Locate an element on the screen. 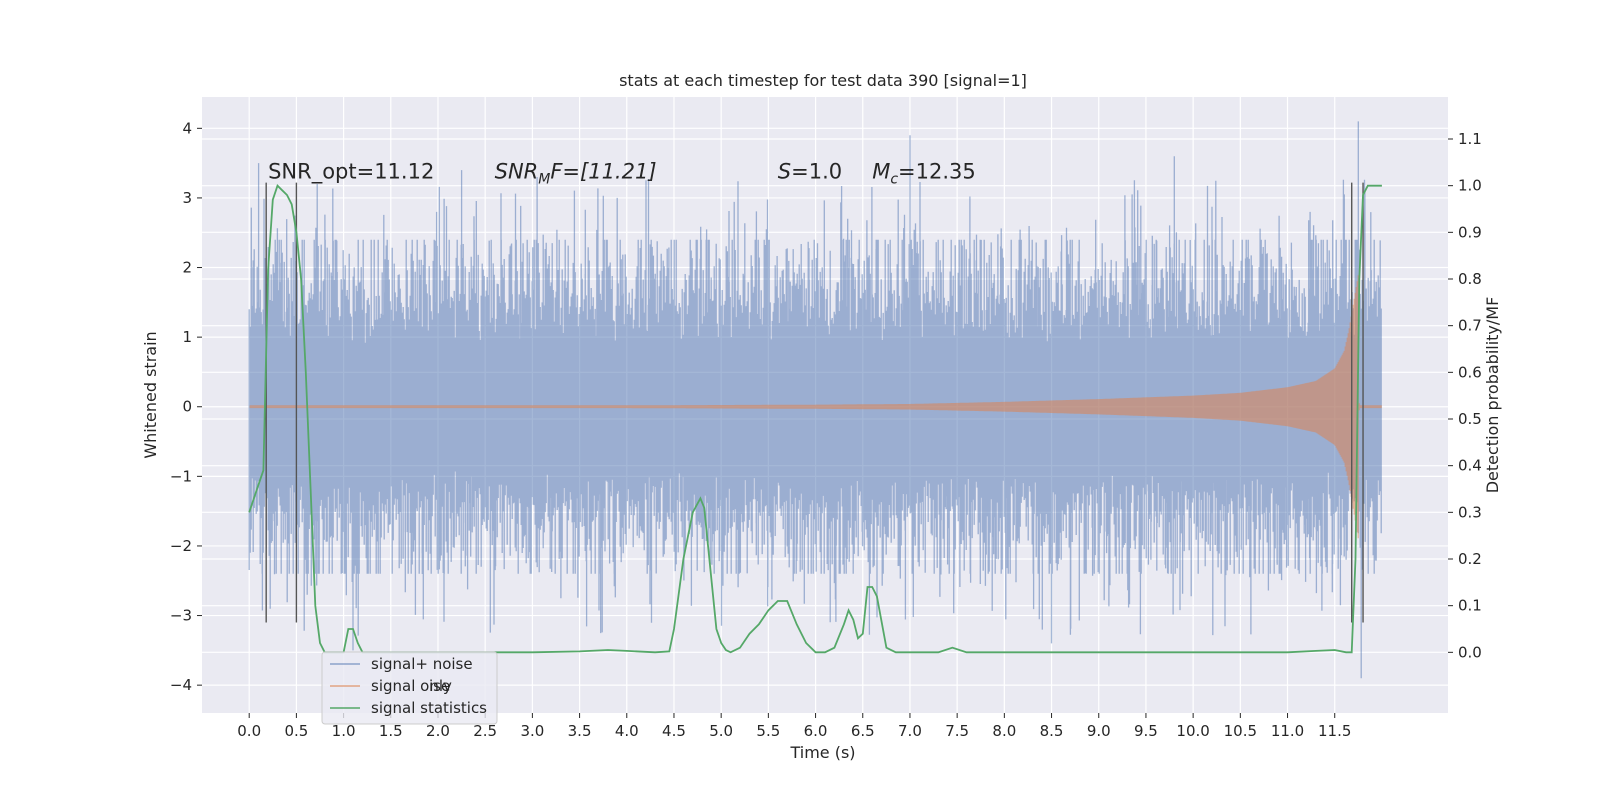 Image resolution: width=1600 pixels, height=800 pixels. x-tick-label-22: 11.0 is located at coordinates (1287, 731).